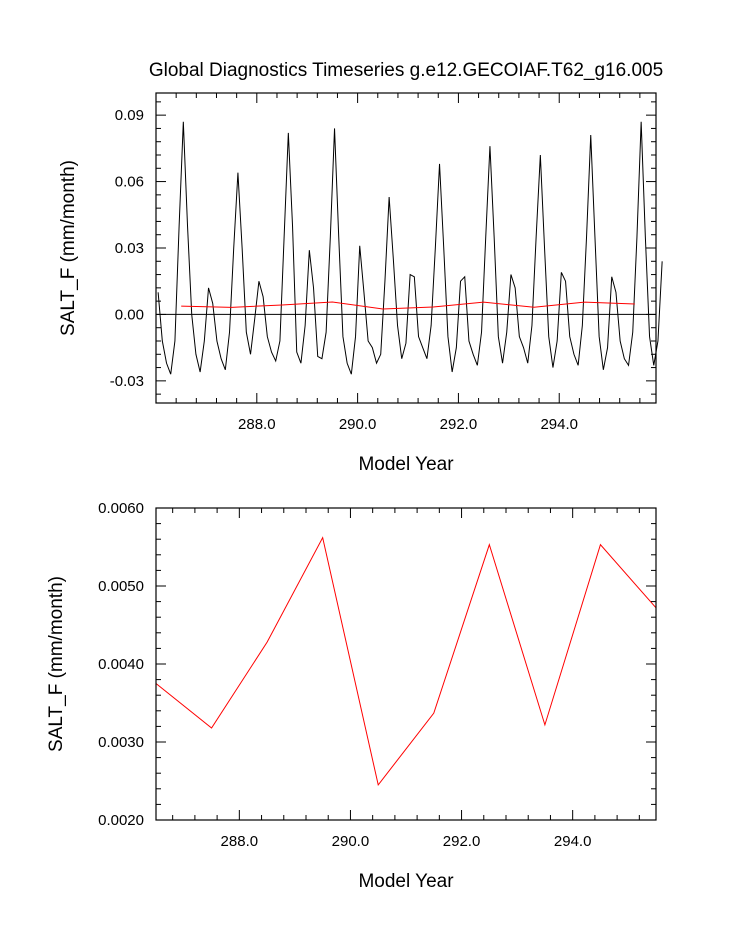 Image resolution: width=733 pixels, height=945 pixels. What do you see at coordinates (121, 508) in the screenshot?
I see `y-tick-label: 0.0060` at bounding box center [121, 508].